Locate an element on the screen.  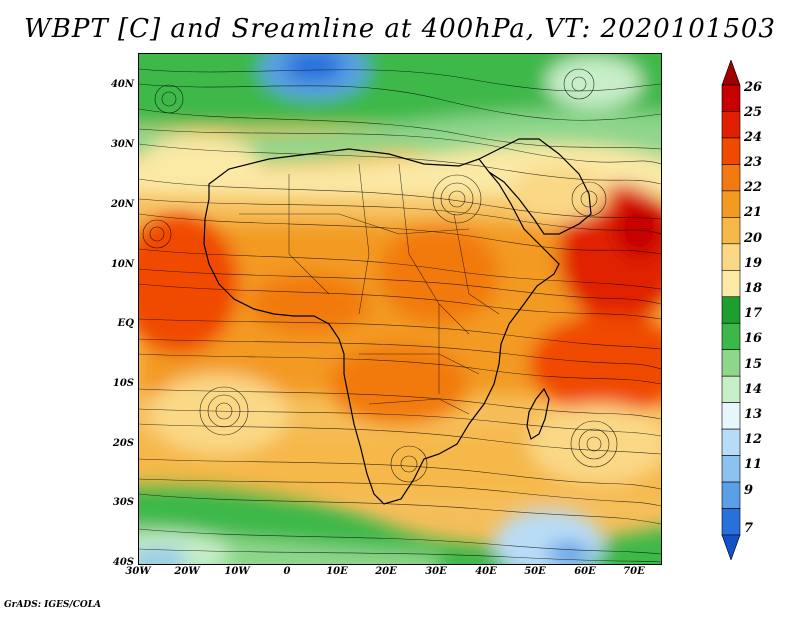
lon-label-20e: 20E is located at coordinates (386, 571).